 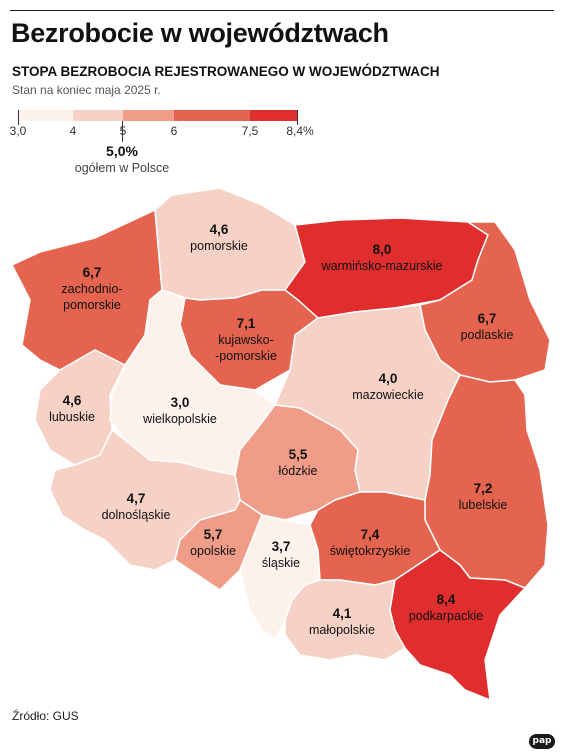 What do you see at coordinates (73, 131) in the screenshot?
I see `legend-tick-label: 4` at bounding box center [73, 131].